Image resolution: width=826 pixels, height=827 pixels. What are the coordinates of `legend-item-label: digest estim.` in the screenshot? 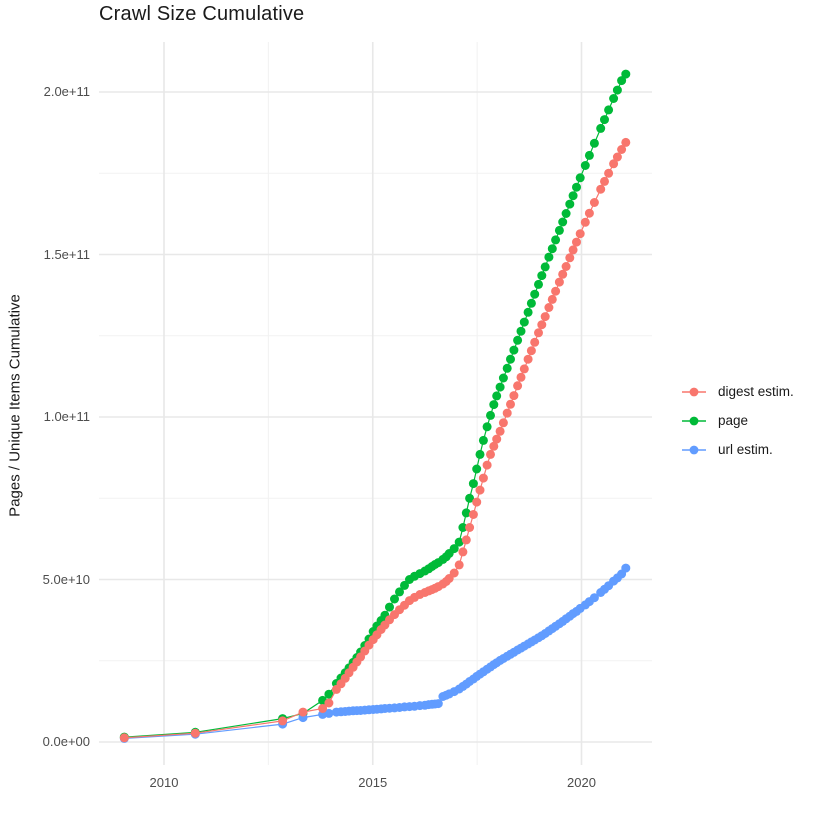 It's located at (756, 391).